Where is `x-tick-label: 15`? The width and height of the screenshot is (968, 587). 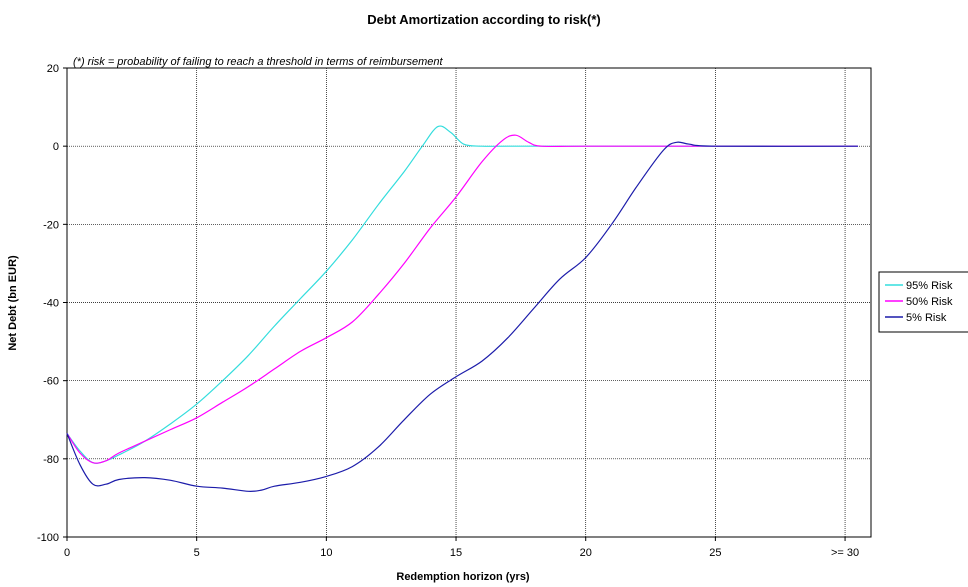
x-tick-label: 15 is located at coordinates (456, 553).